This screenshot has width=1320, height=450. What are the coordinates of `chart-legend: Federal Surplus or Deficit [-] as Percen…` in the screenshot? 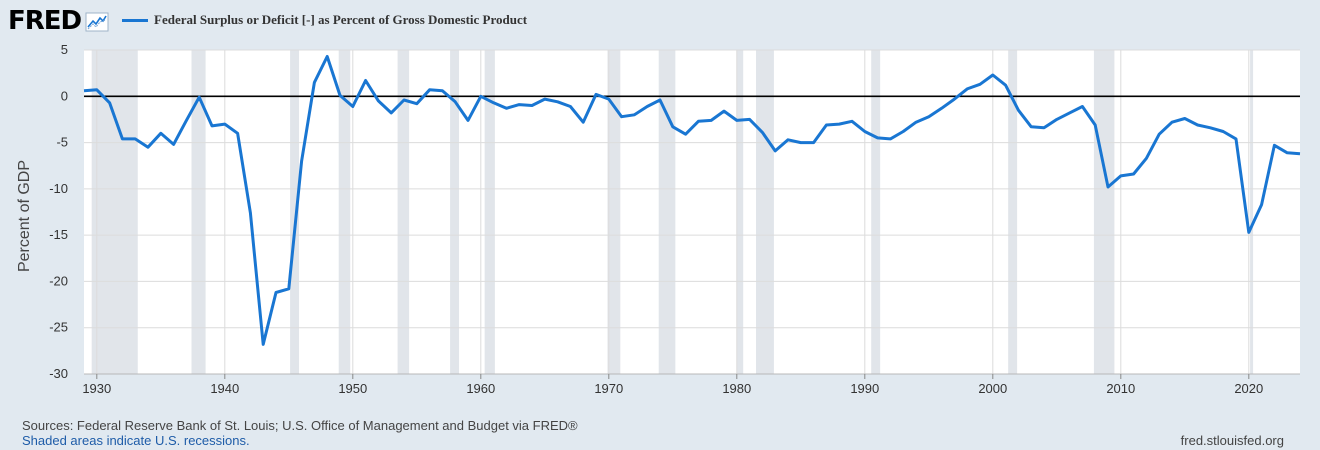 It's located at (324, 20).